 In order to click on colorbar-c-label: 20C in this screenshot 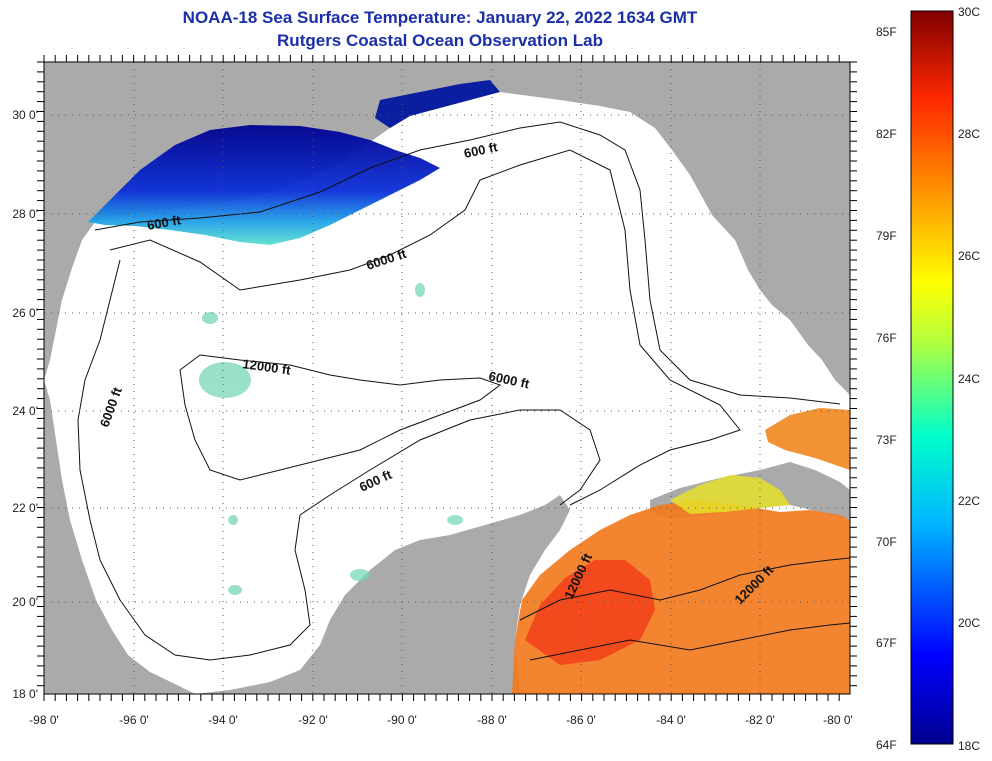, I will do `click(969, 623)`.